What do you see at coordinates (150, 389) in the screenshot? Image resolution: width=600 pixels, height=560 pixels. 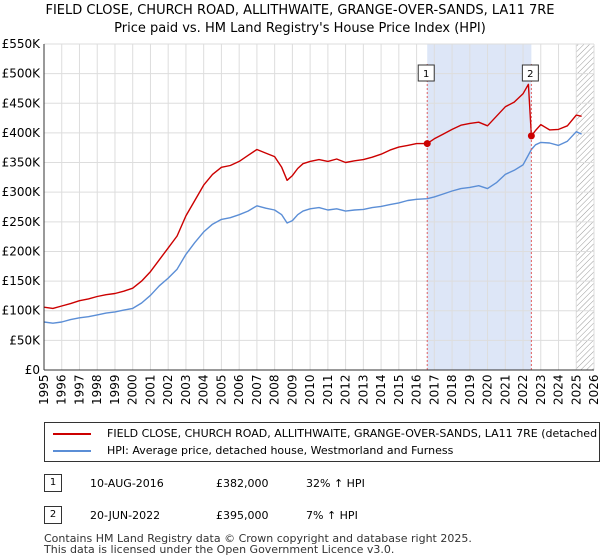 I see `x-tick-label: 2001` at bounding box center [150, 389].